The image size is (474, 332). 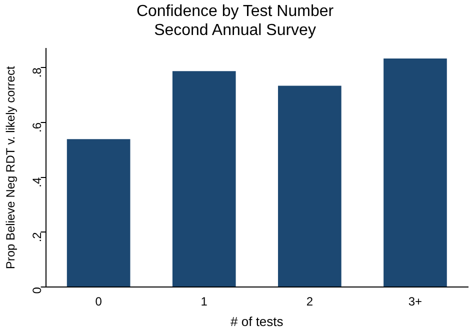 What do you see at coordinates (235, 11) in the screenshot?
I see `chart-title: Confidence by Test Number` at bounding box center [235, 11].